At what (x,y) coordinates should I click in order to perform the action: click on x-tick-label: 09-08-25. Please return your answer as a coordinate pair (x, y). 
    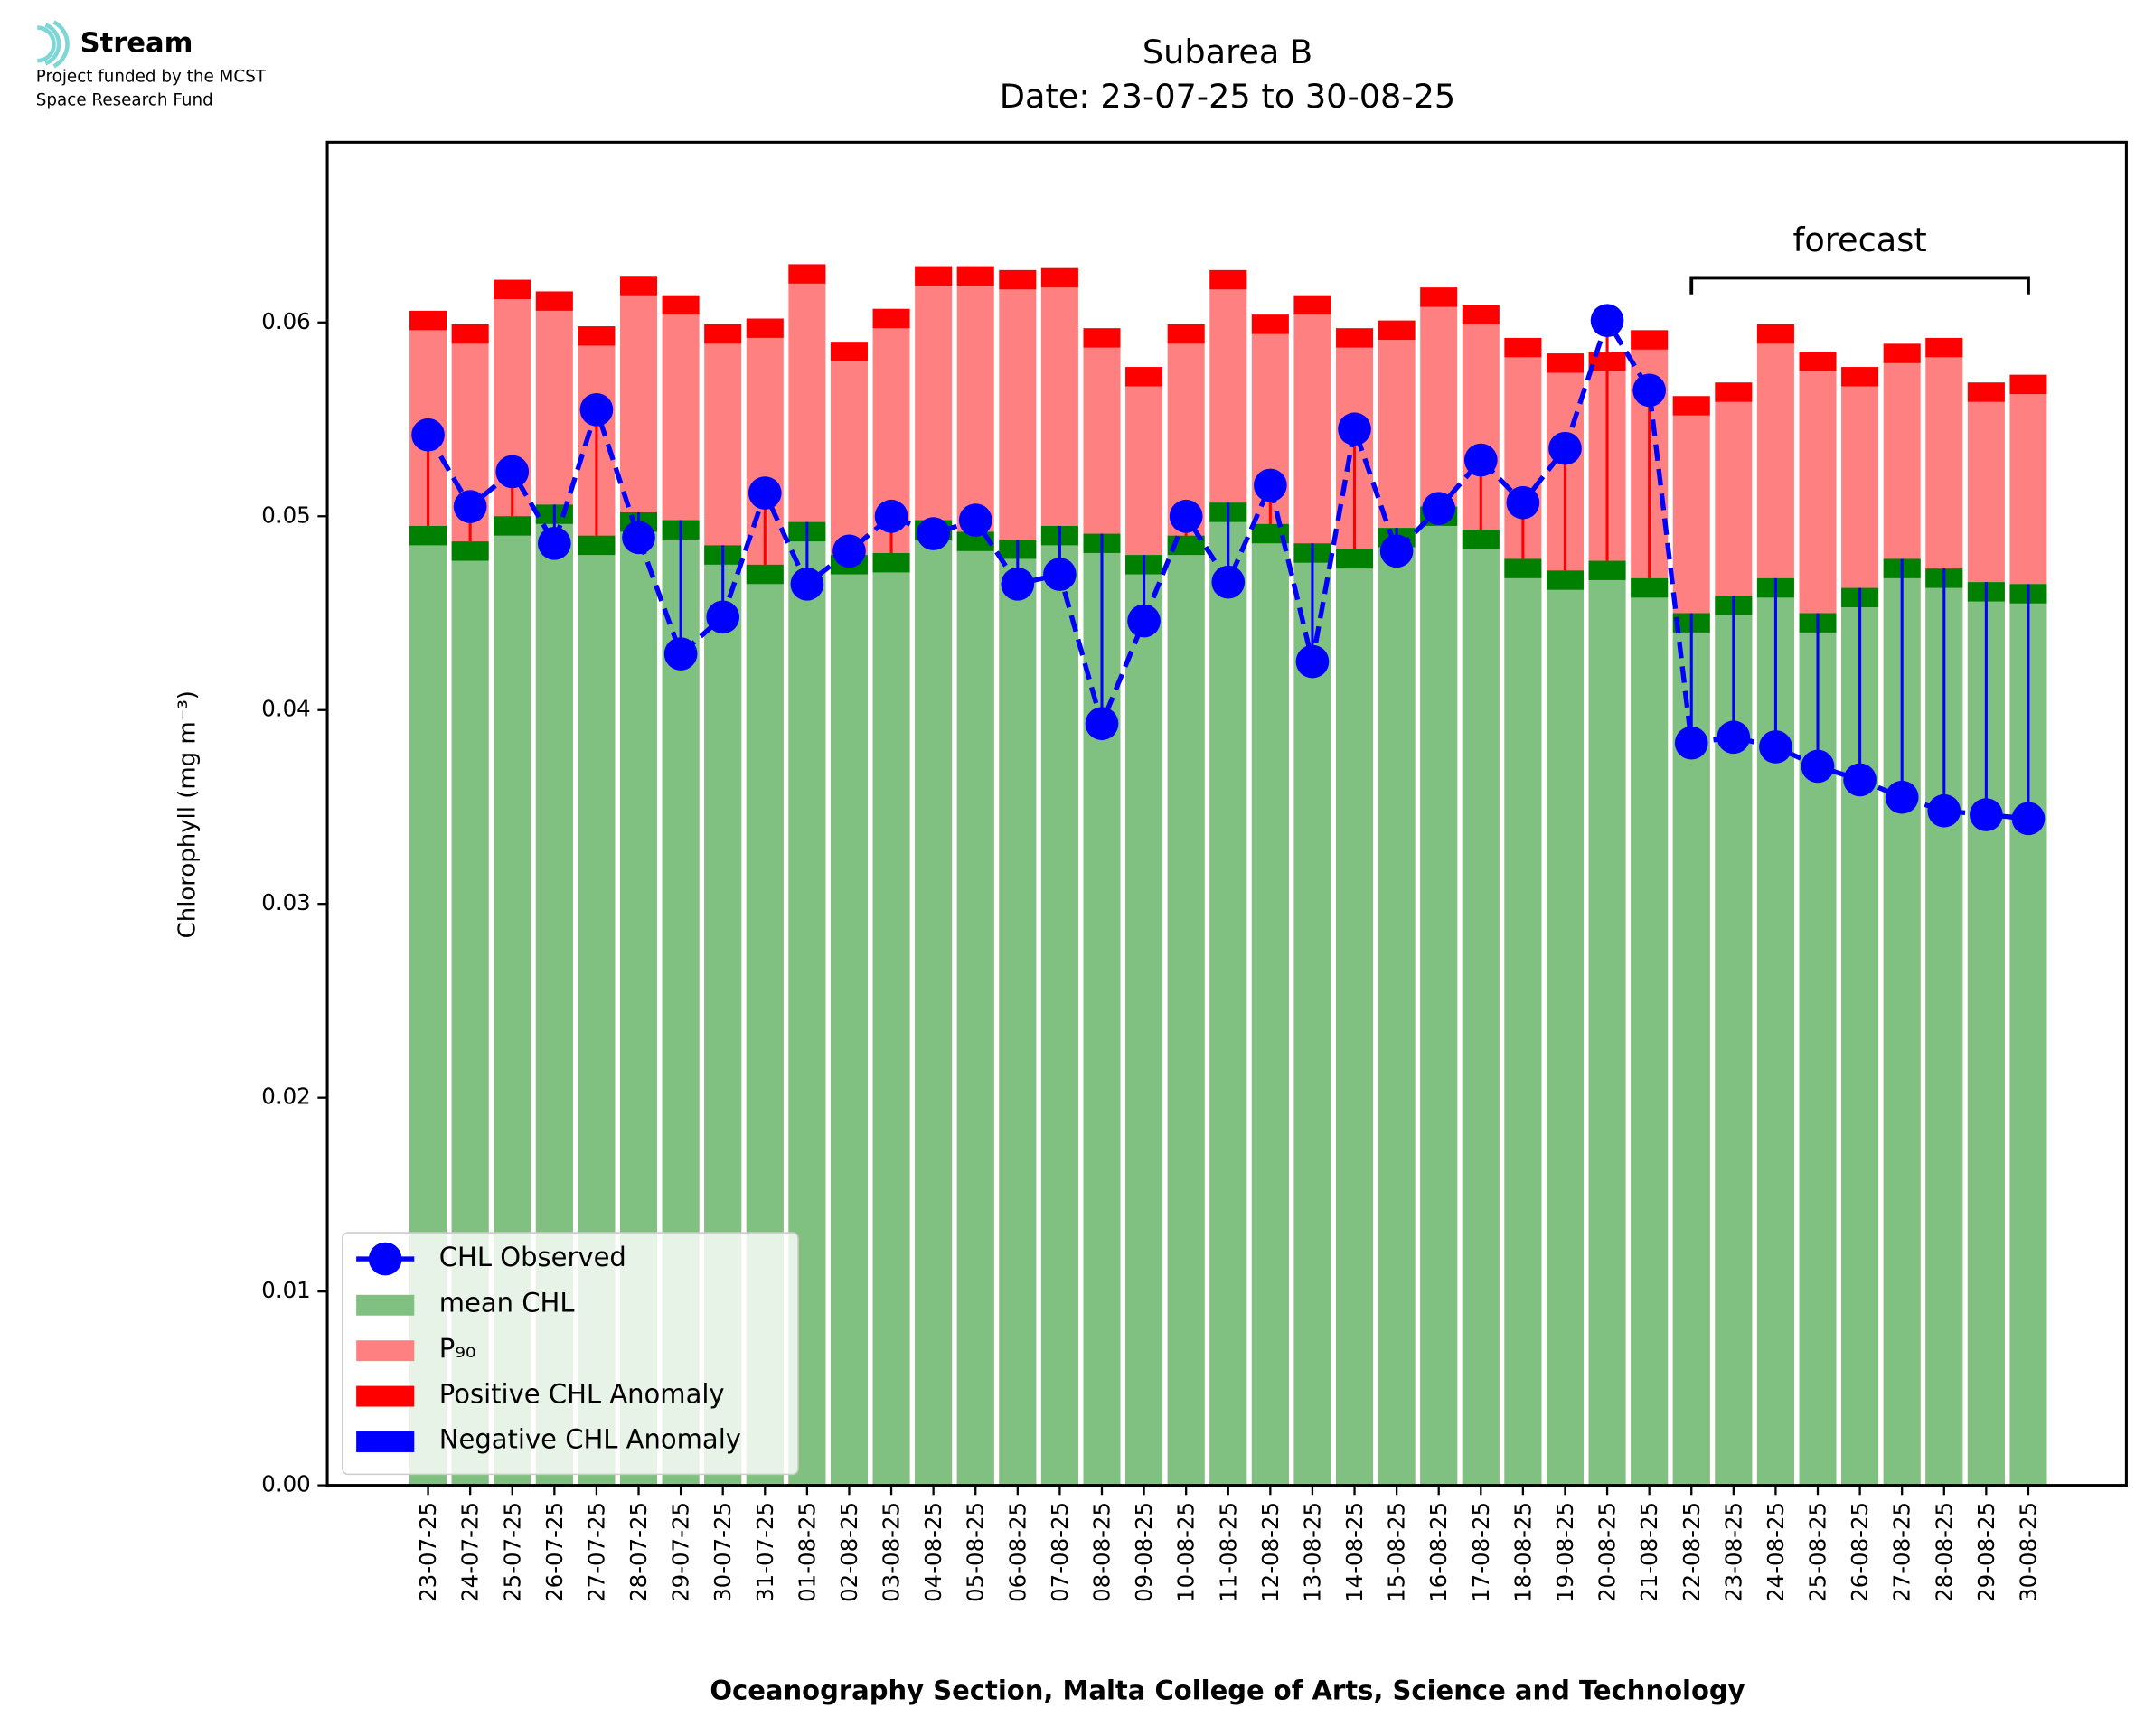
    Looking at the image, I should click on (1144, 1552).